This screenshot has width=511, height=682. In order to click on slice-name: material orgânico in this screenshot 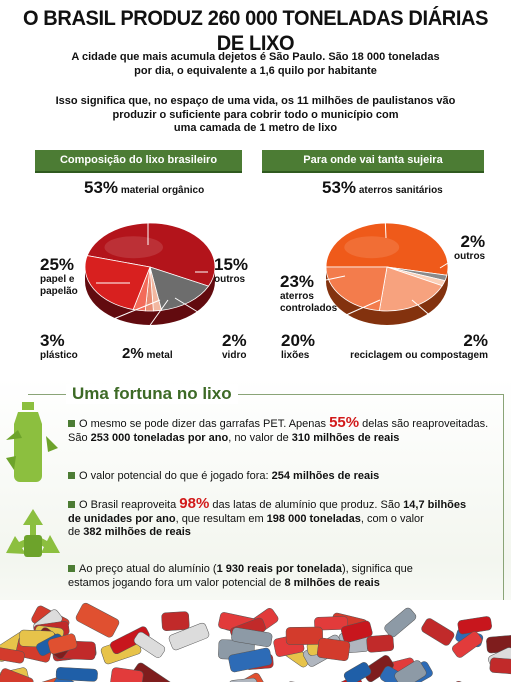, I will do `click(162, 190)`.